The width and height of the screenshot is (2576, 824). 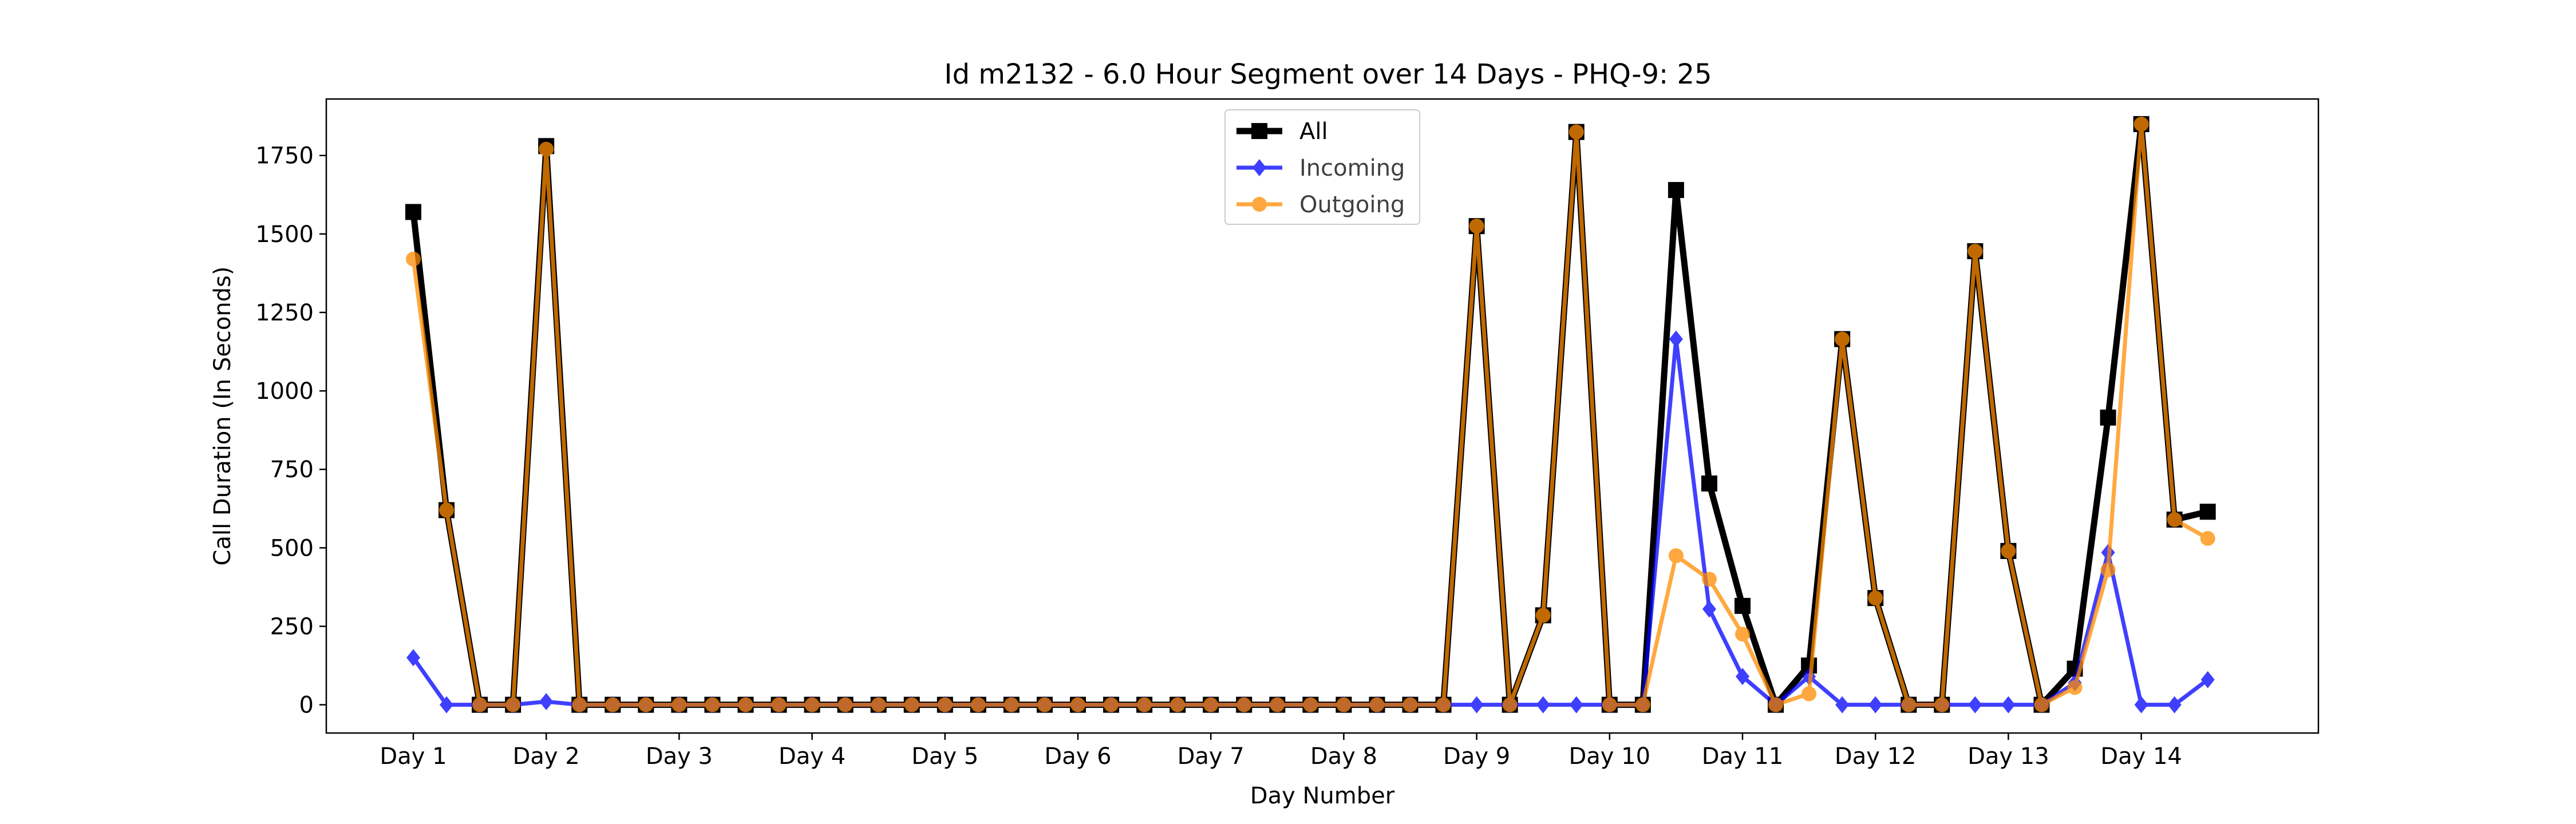 I want to click on x-tick-label: Day 6, so click(x=1077, y=756).